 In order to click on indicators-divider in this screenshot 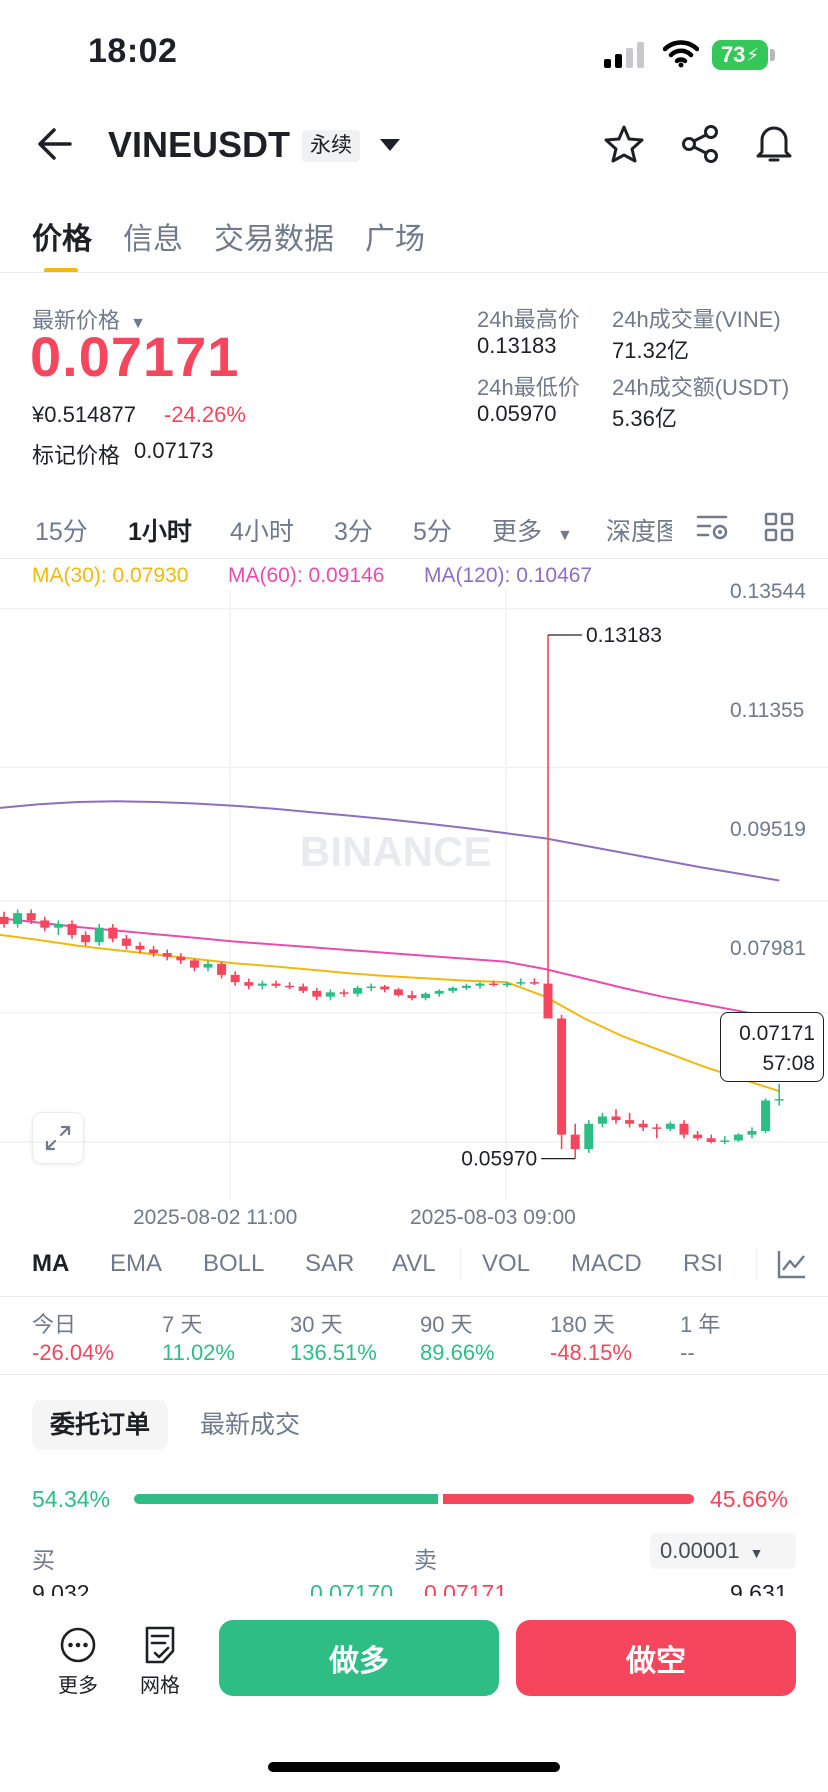, I will do `click(414, 1296)`.